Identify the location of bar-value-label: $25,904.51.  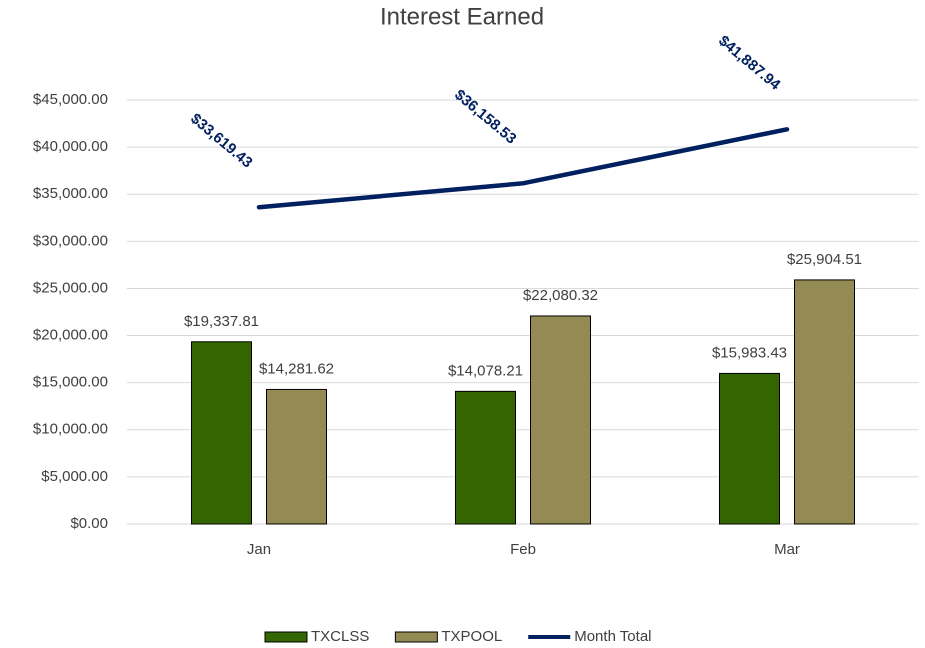
(824, 259).